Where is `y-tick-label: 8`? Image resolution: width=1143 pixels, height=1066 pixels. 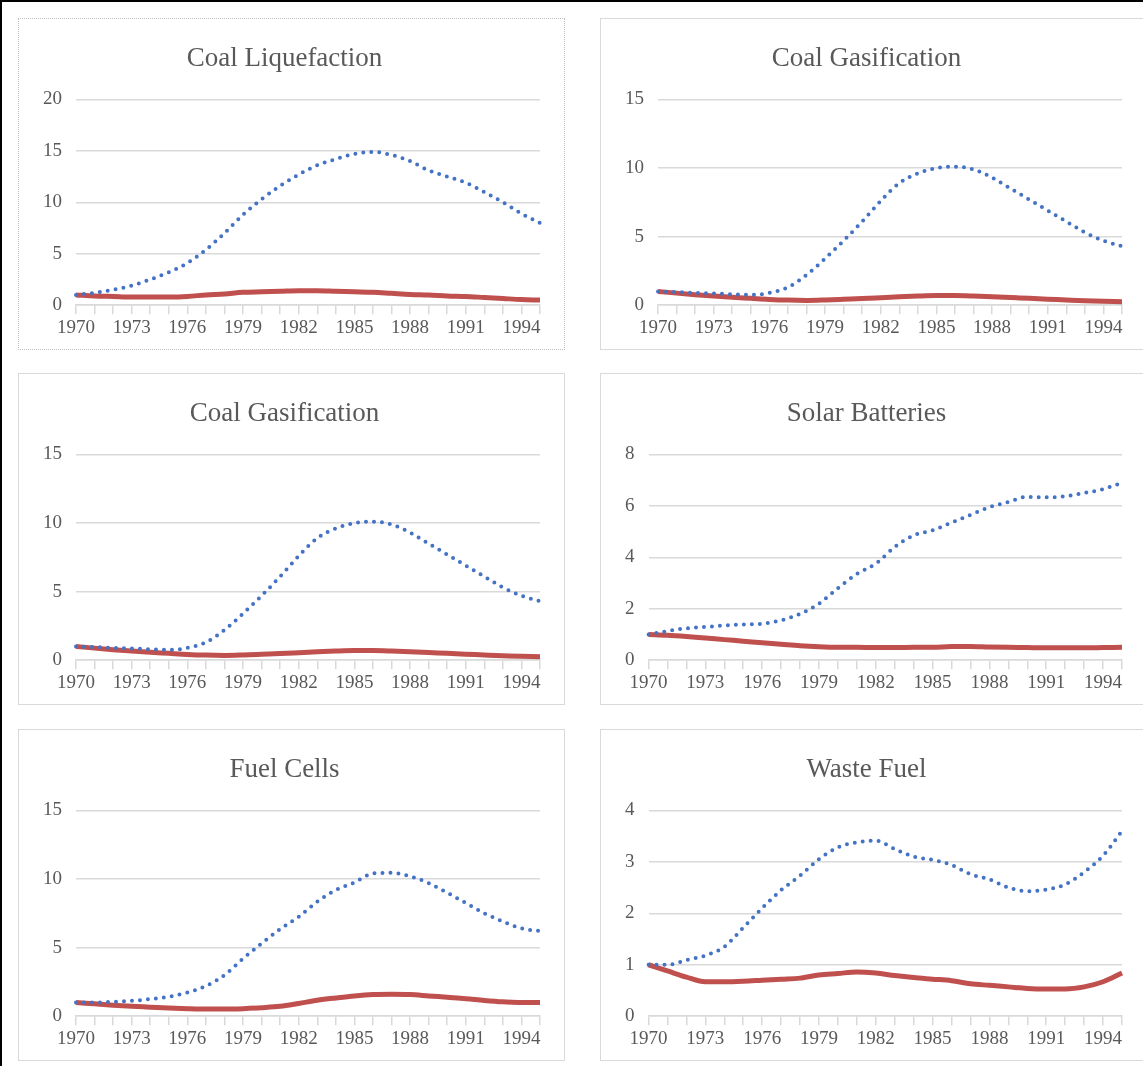 y-tick-label: 8 is located at coordinates (630, 453).